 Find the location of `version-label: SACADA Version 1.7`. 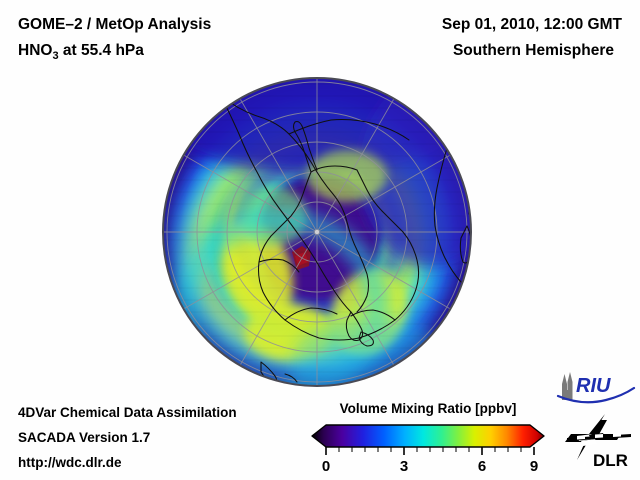

version-label: SACADA Version 1.7 is located at coordinates (84, 437).